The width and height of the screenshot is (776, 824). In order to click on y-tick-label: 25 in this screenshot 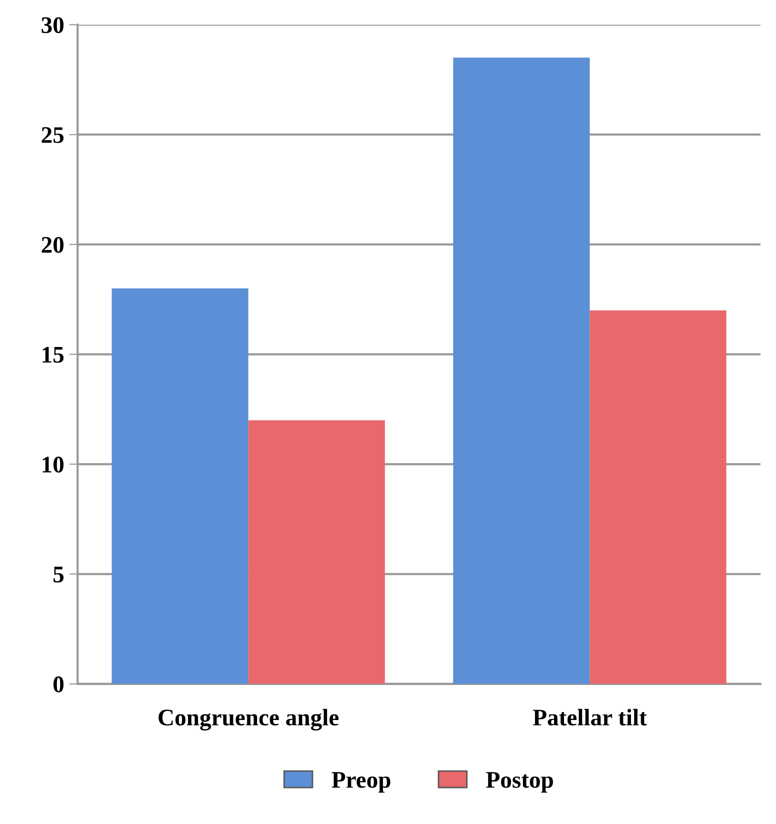, I will do `click(53, 135)`.